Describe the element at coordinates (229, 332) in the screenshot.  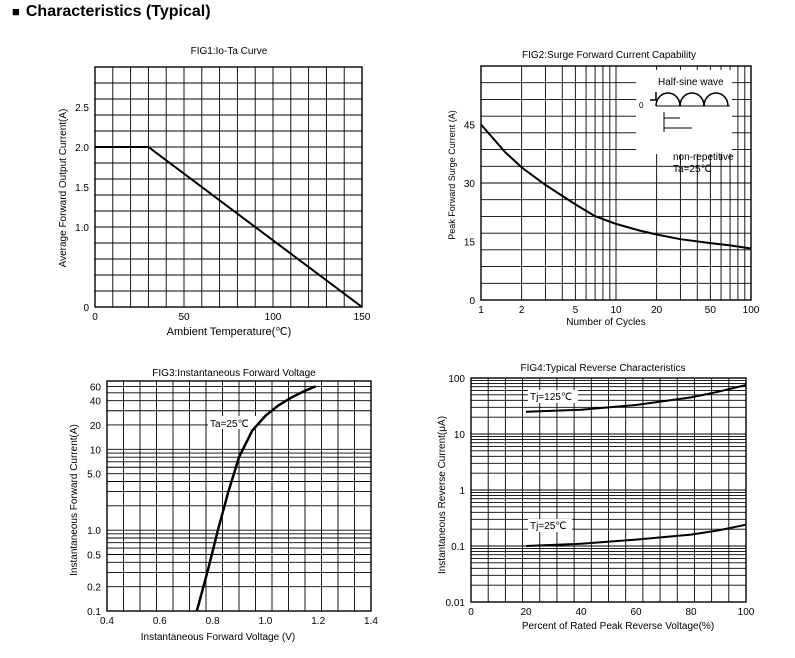
I see `fig1-xlabel: Ambient Temperature(℃)` at that location.